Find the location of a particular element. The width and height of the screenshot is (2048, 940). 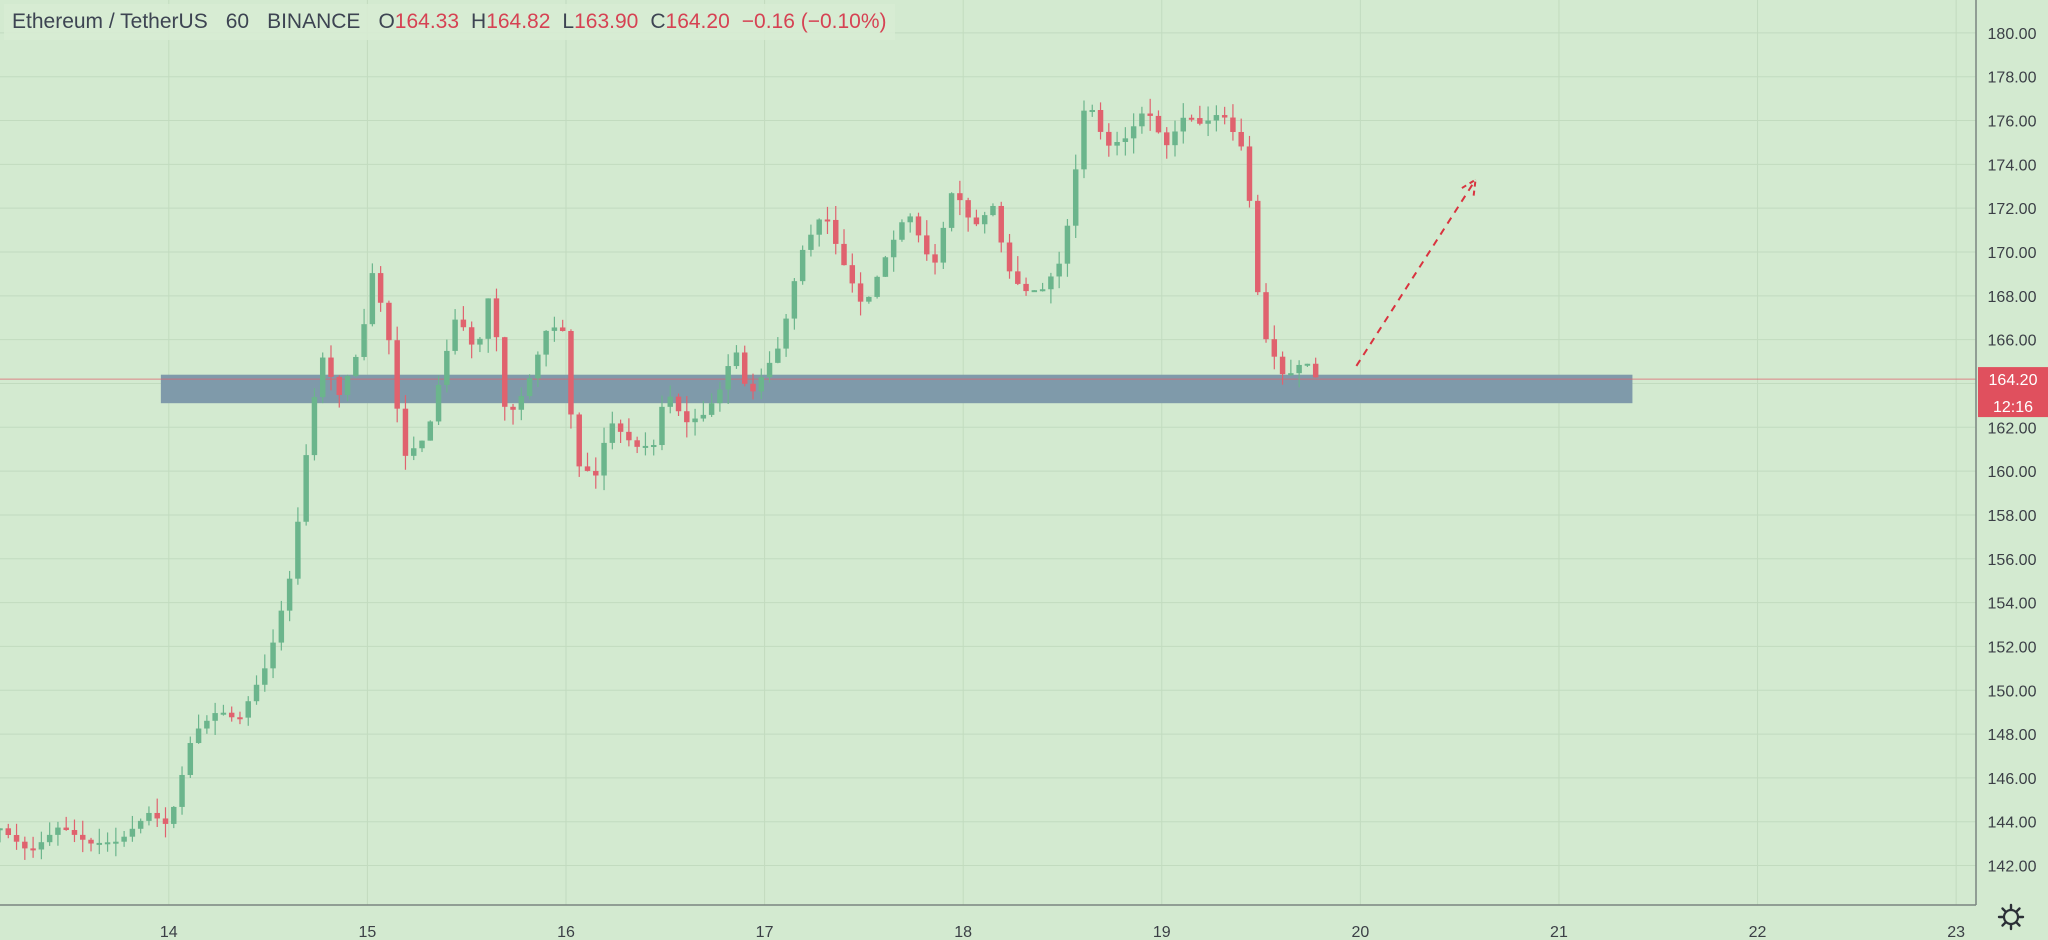

price-tick-label: 172.00 is located at coordinates (2012, 209).